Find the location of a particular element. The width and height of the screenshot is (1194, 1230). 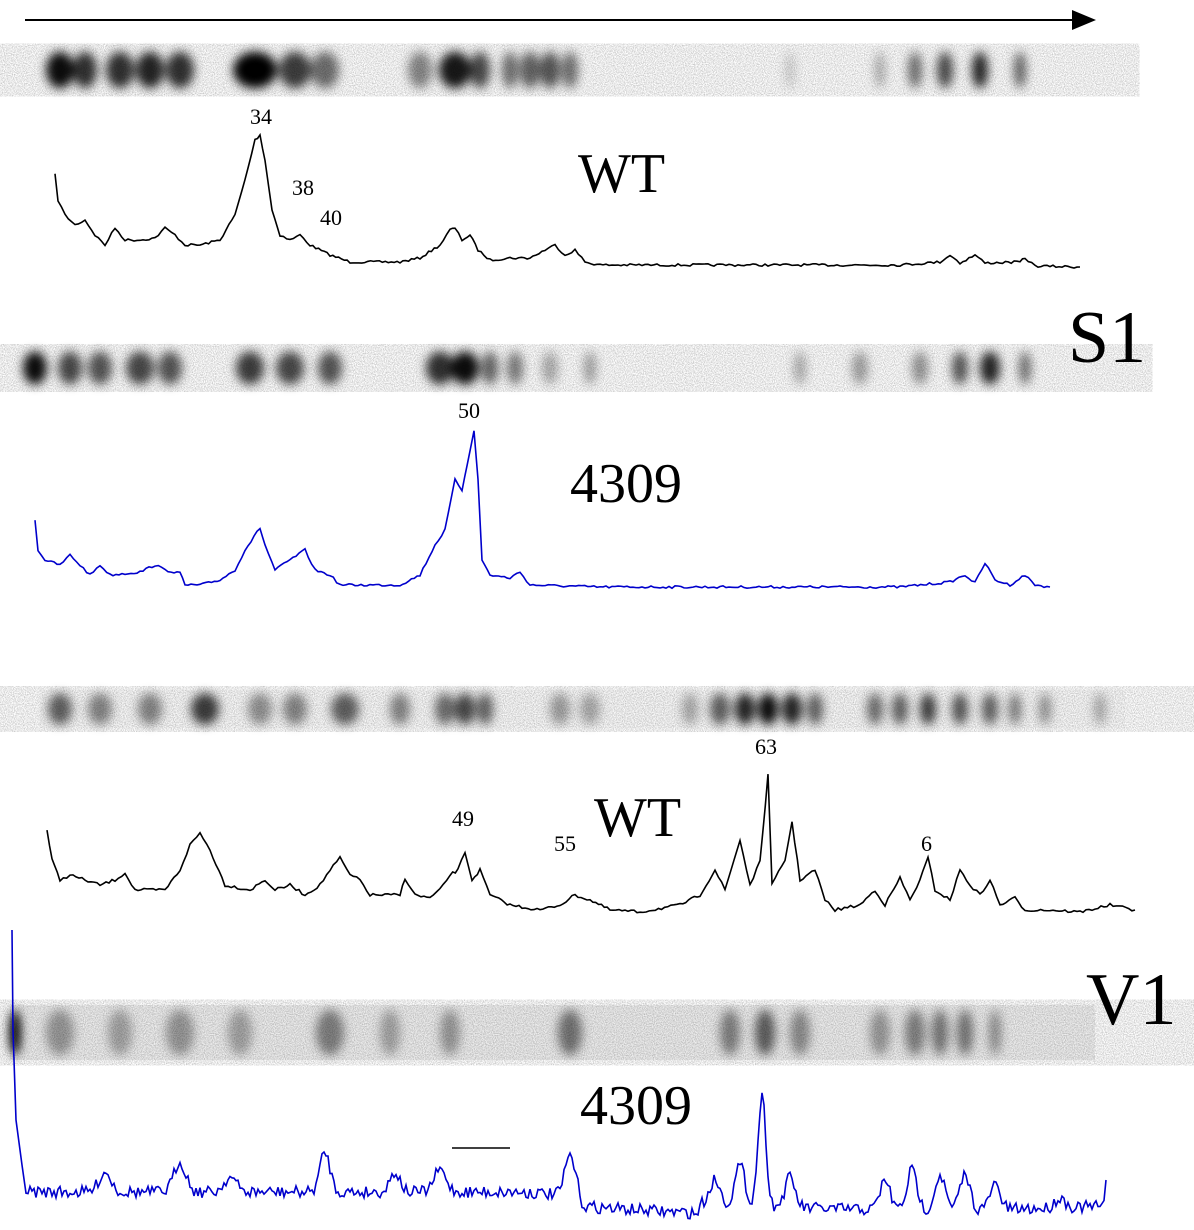

arrow-head is located at coordinates (1084, 20).